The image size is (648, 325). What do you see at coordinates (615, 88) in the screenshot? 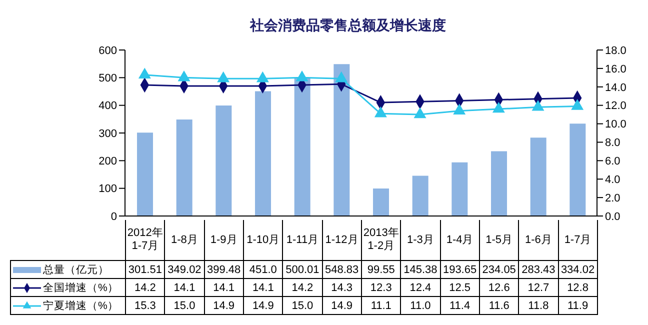
I see `y2-tick-label: 14.0` at bounding box center [615, 88].